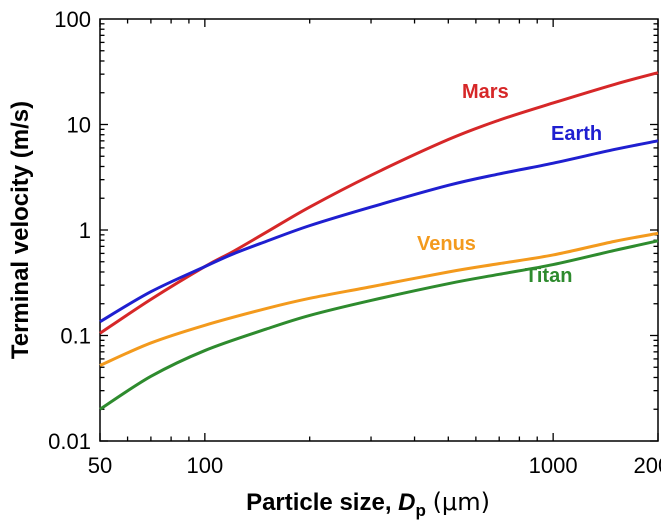  Describe the element at coordinates (509, 184) in the screenshot. I see `series-labels: Mars Earth Venus Titan` at that location.